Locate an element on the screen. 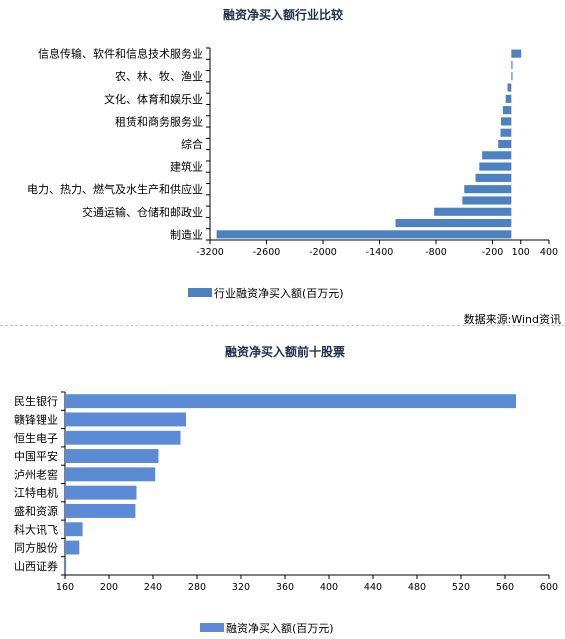 The height and width of the screenshot is (639, 565). x-tick-label: 560 is located at coordinates (505, 587).